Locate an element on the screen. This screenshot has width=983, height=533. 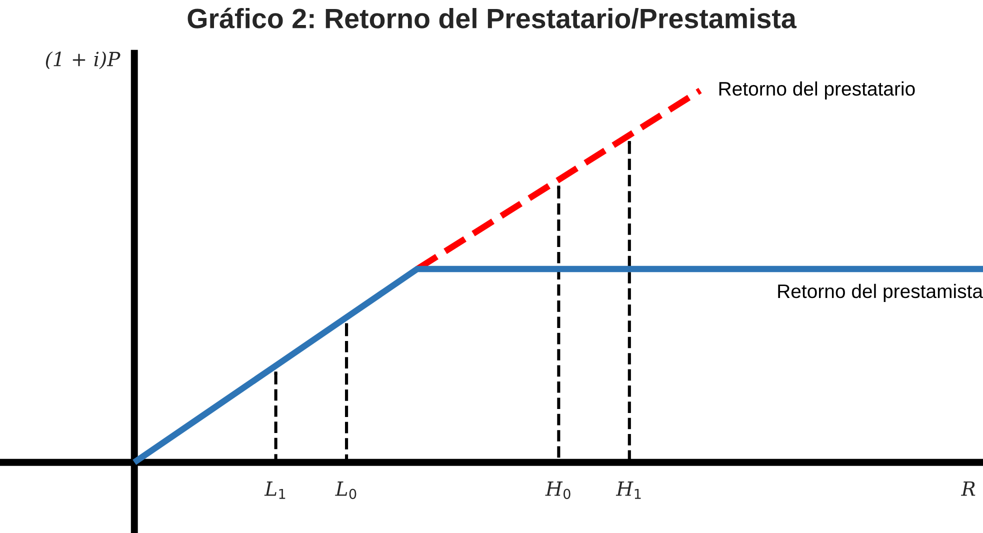
y-axis-title: (1 + i)P is located at coordinates (83, 60).